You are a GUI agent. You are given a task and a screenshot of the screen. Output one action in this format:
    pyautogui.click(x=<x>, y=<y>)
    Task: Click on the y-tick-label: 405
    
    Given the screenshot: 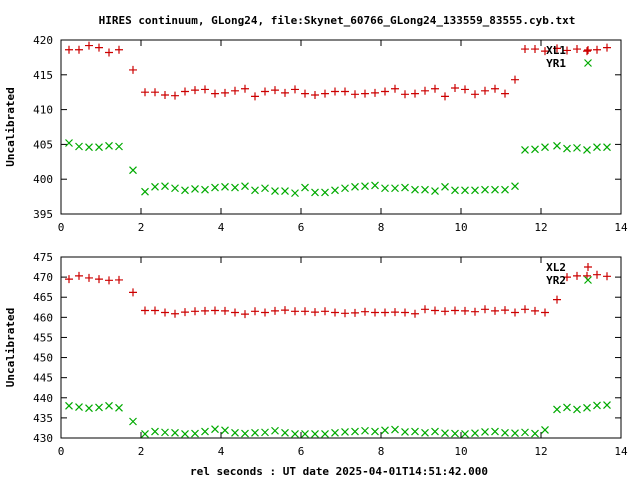 What is the action you would take?
    pyautogui.click(x=43, y=144)
    